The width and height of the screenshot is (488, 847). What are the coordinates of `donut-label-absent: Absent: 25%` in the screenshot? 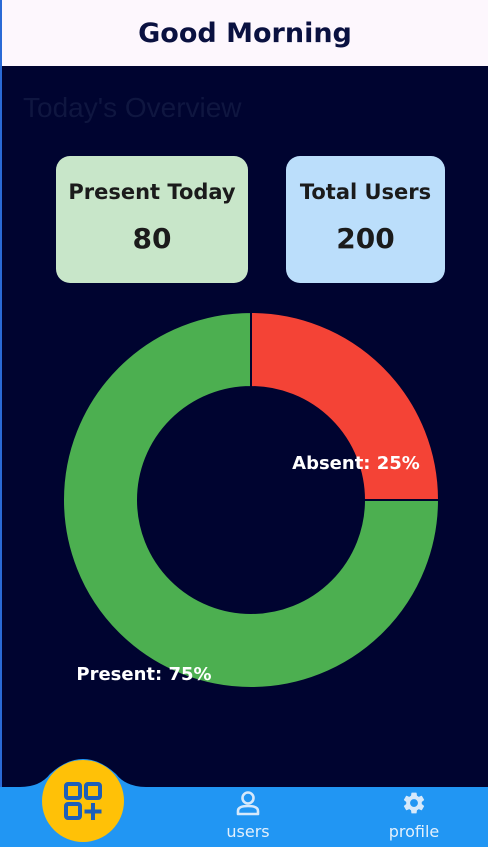 It's located at (356, 463).